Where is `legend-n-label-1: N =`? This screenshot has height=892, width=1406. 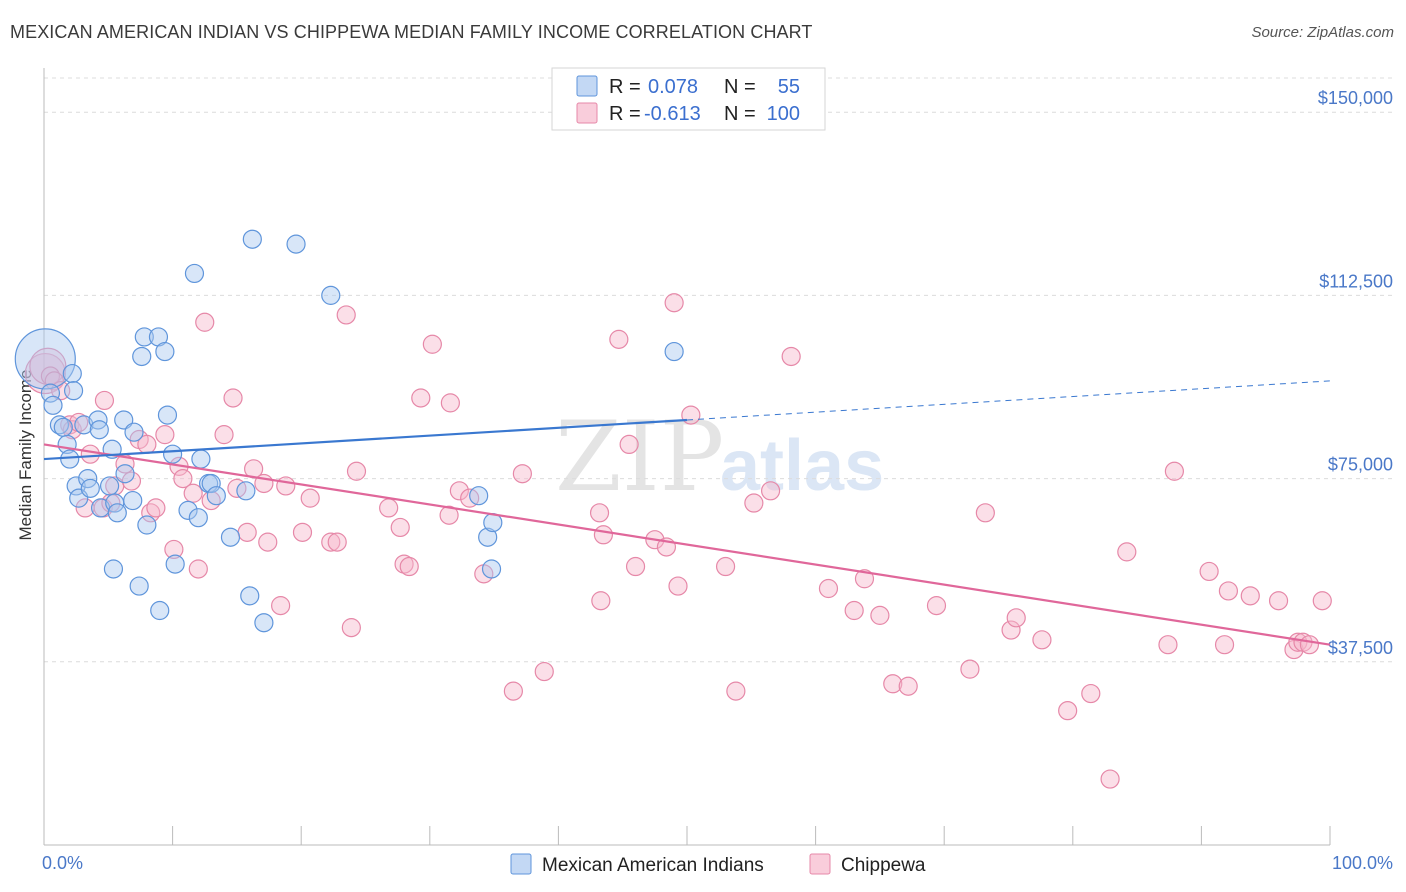 legend-n-label-1: N = is located at coordinates (740, 87).